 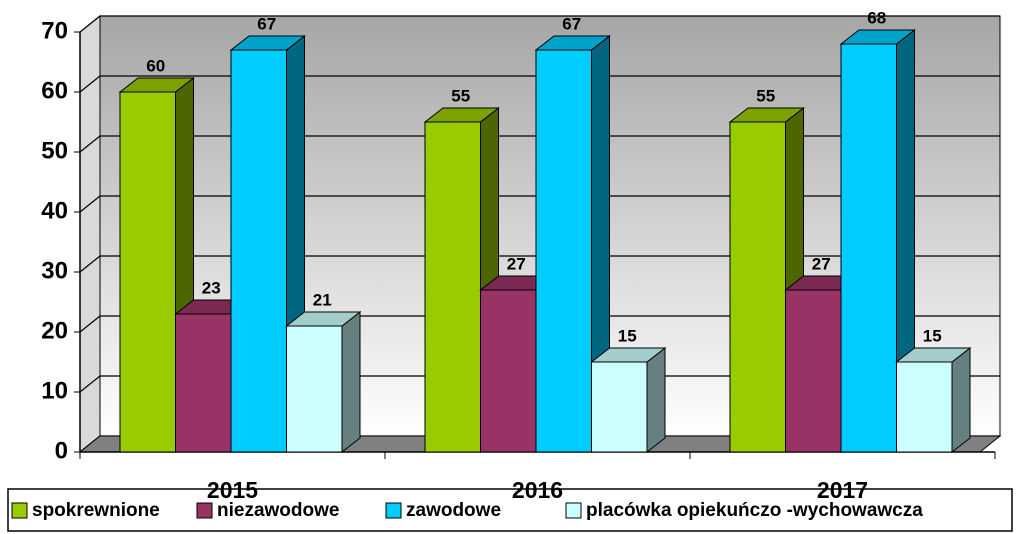 I want to click on y-tick-label: 60, so click(x=54, y=90).